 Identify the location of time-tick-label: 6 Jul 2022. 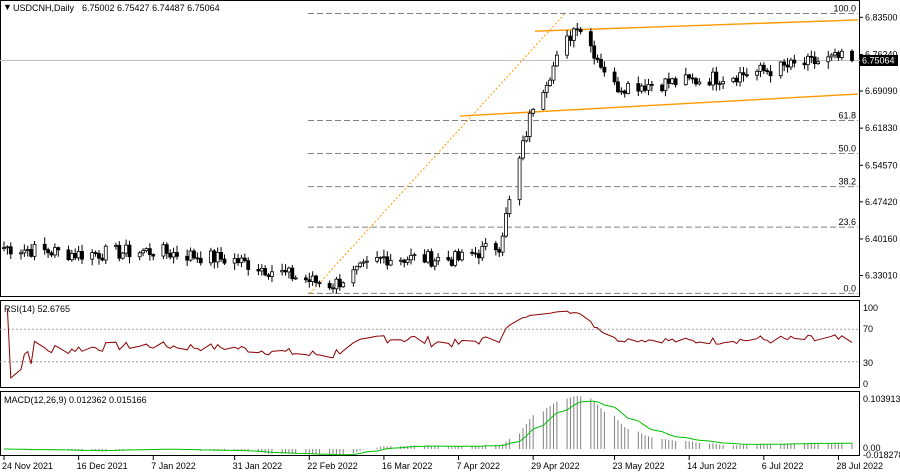
(783, 466).